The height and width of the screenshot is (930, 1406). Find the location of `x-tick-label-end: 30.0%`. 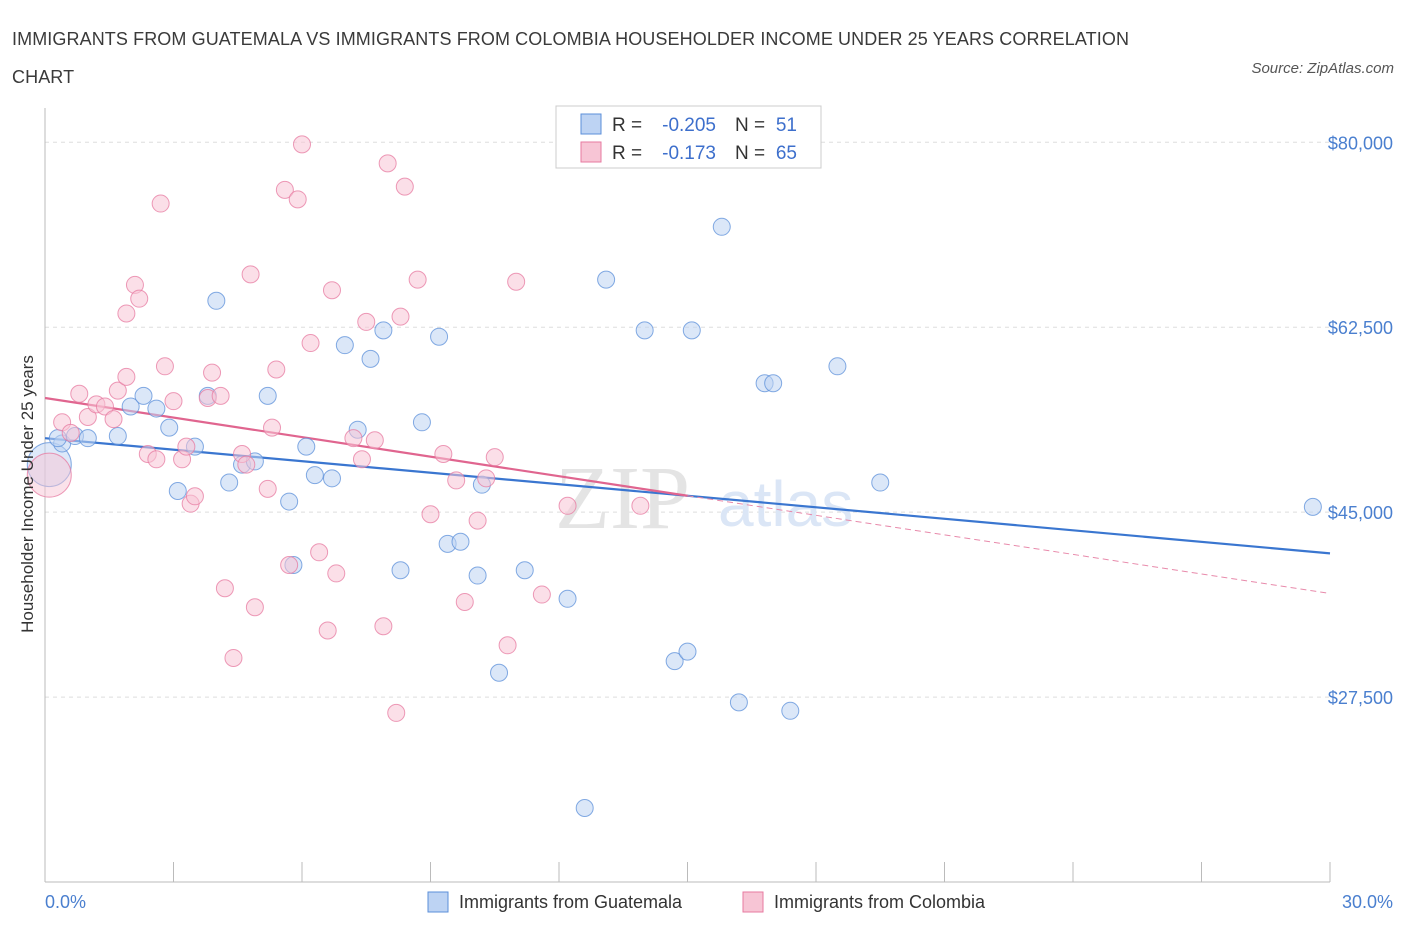

x-tick-label-end: 30.0% is located at coordinates (1367, 902).